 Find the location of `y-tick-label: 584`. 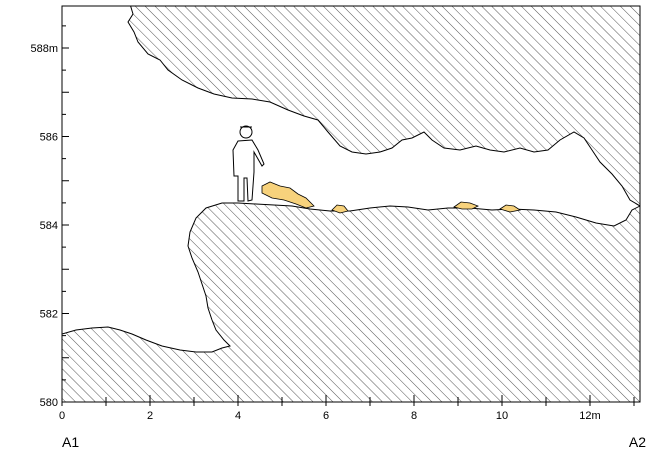

y-tick-label: 584 is located at coordinates (49, 226).